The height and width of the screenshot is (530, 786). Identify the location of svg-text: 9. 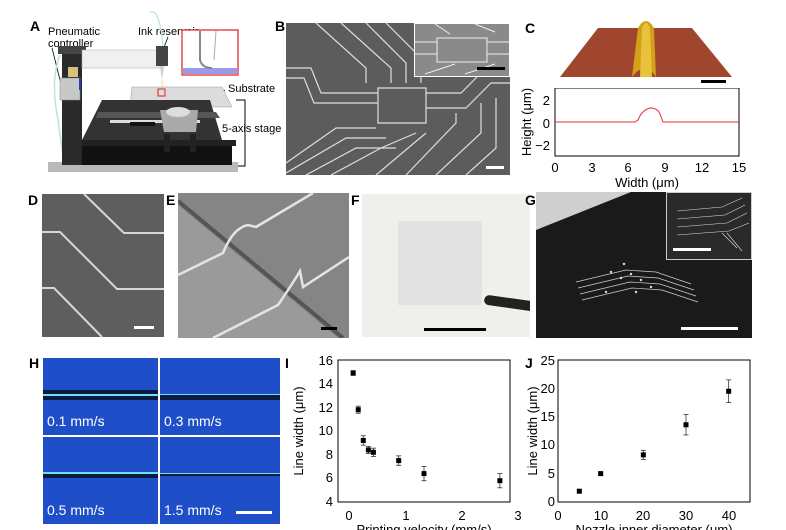
(664, 167).